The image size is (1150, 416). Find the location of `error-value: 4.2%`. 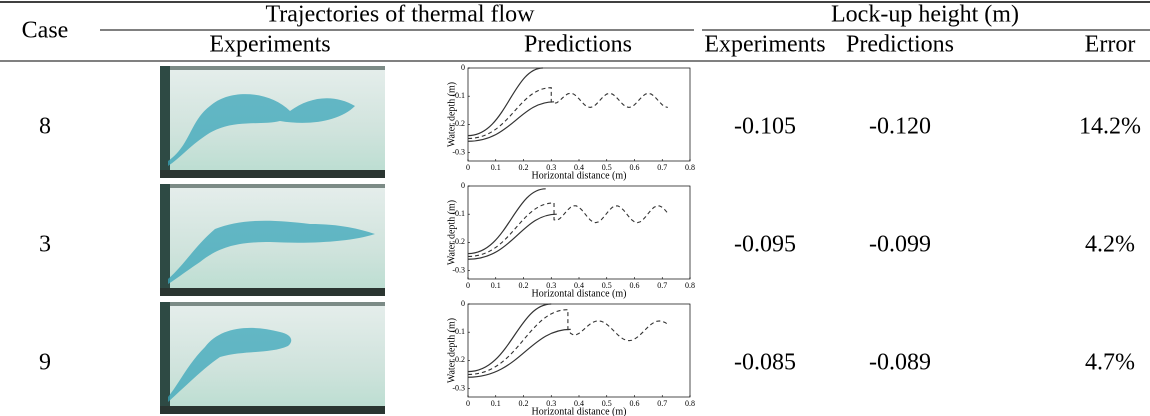

error-value: 4.2% is located at coordinates (1110, 245).